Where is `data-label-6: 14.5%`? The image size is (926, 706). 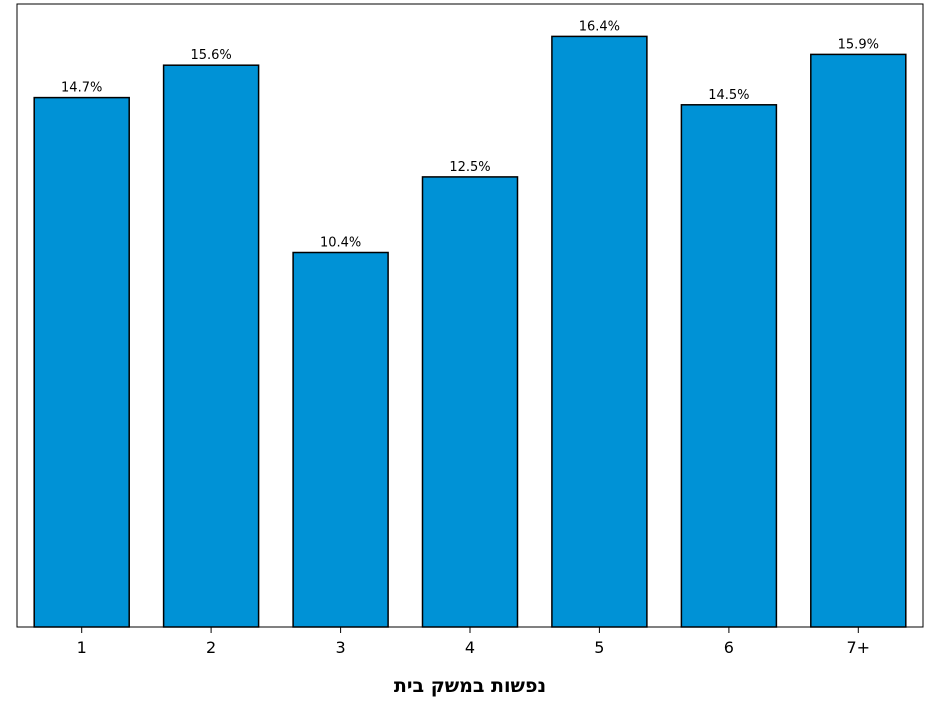 data-label-6: 14.5% is located at coordinates (728, 95).